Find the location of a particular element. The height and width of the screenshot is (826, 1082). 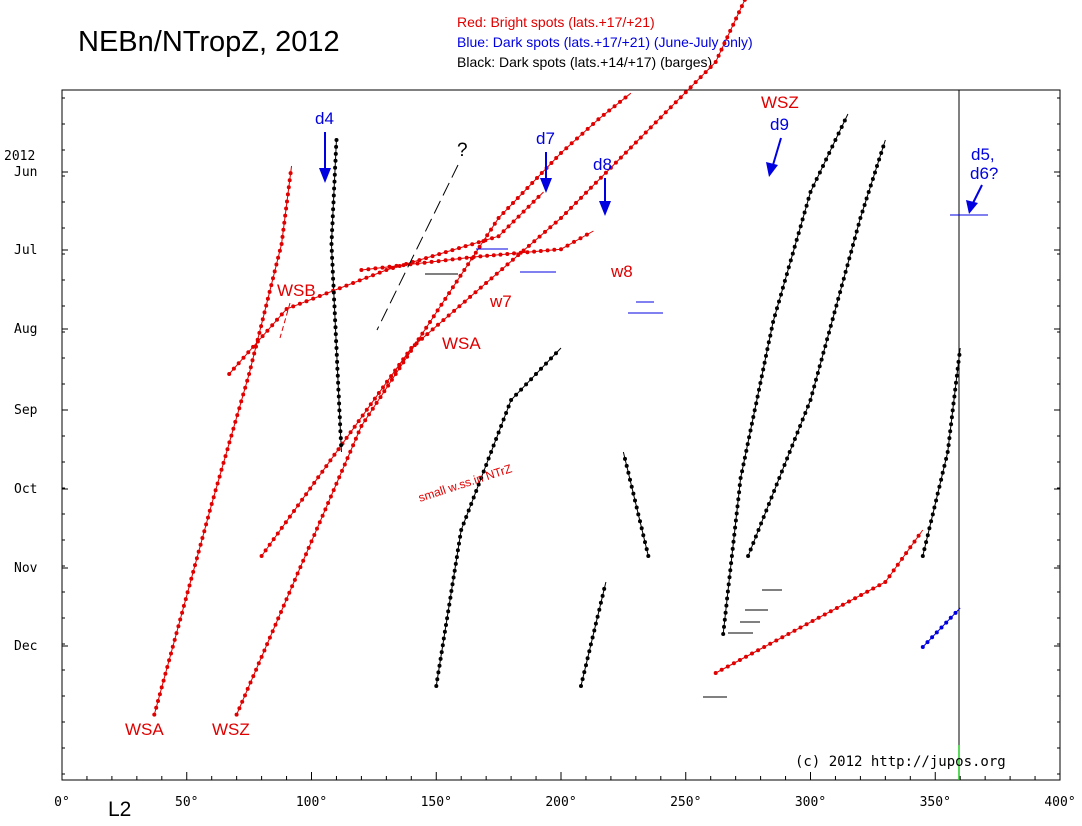

x-axis-label: L2 is located at coordinates (119, 809).